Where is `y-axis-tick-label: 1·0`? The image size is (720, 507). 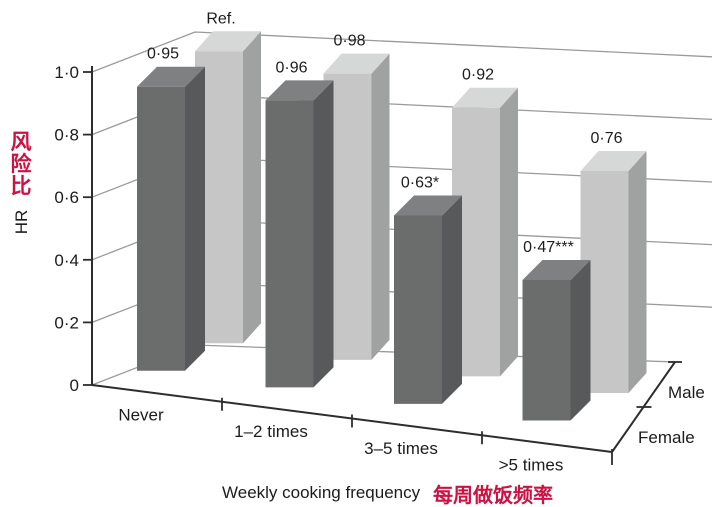
y-axis-tick-label: 1·0 is located at coordinates (66, 72).